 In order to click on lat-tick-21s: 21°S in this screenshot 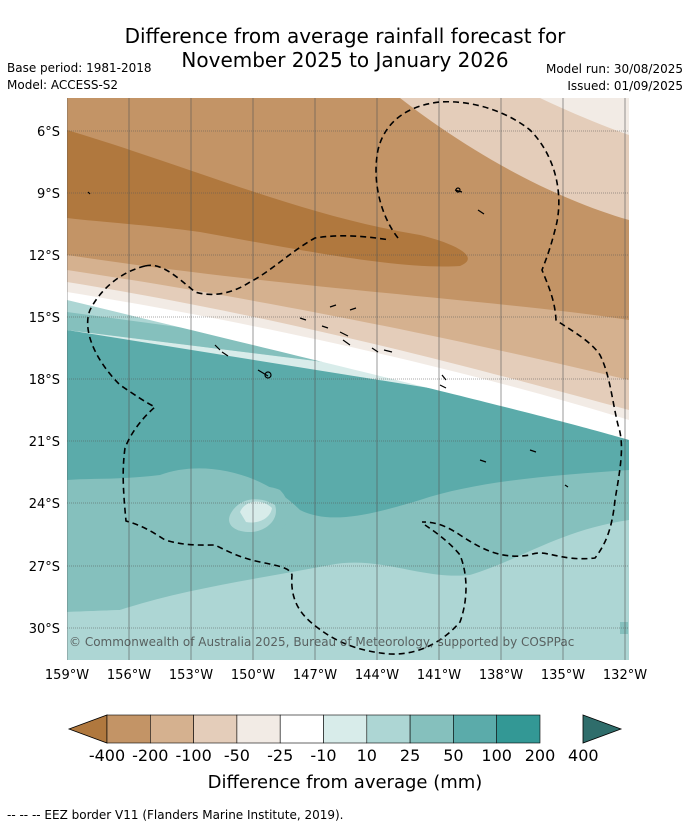, I will do `click(44, 442)`.